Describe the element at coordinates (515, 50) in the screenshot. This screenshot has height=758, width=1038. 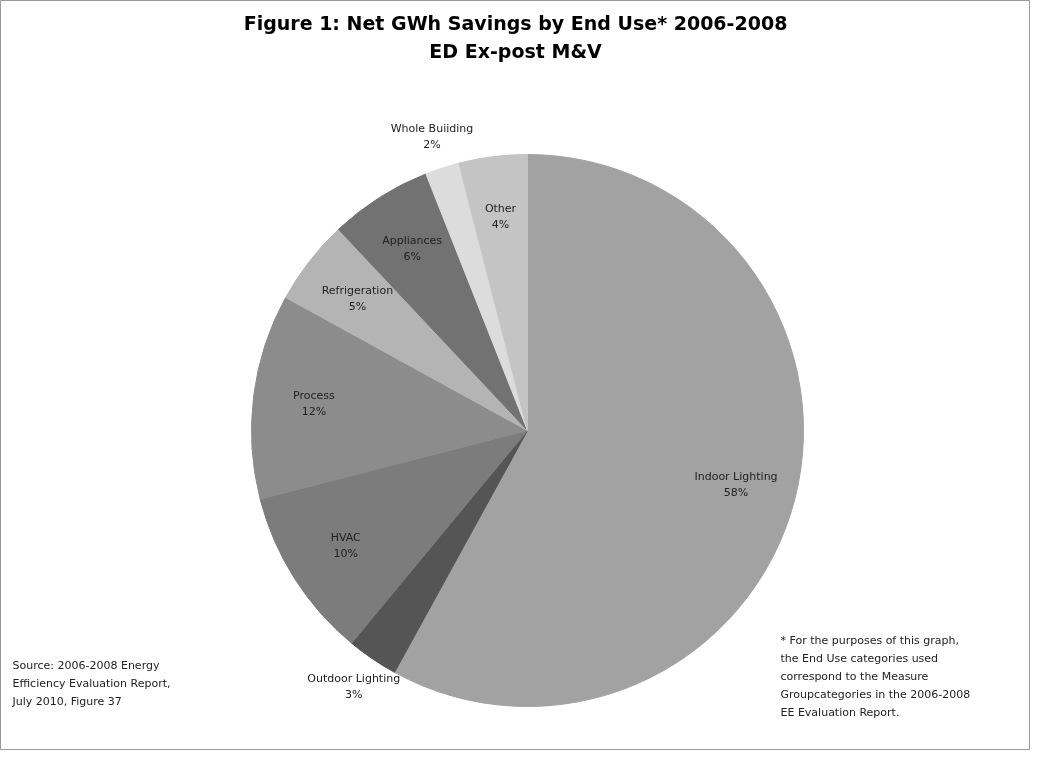
I see `chart-subtitle: ED Ex-post M&V` at that location.